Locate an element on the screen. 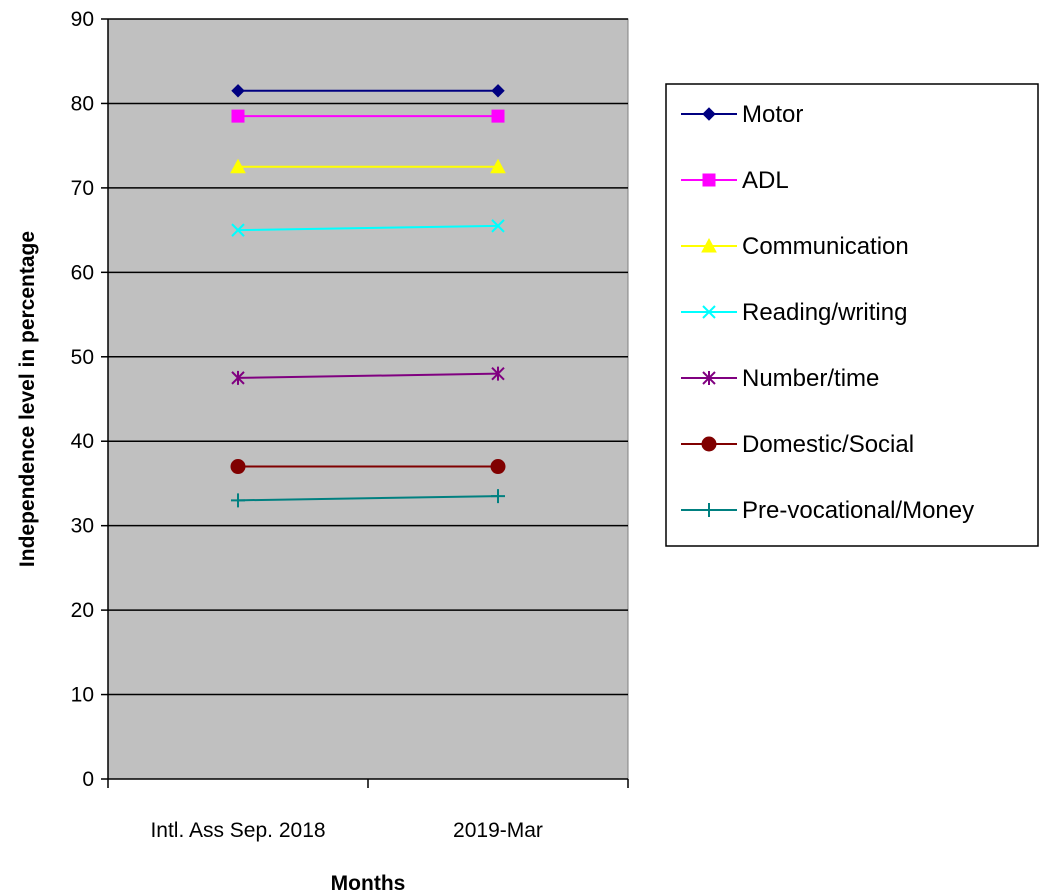 Image resolution: width=1040 pixels, height=896 pixels. y-tick-label: 70 is located at coordinates (82, 188).